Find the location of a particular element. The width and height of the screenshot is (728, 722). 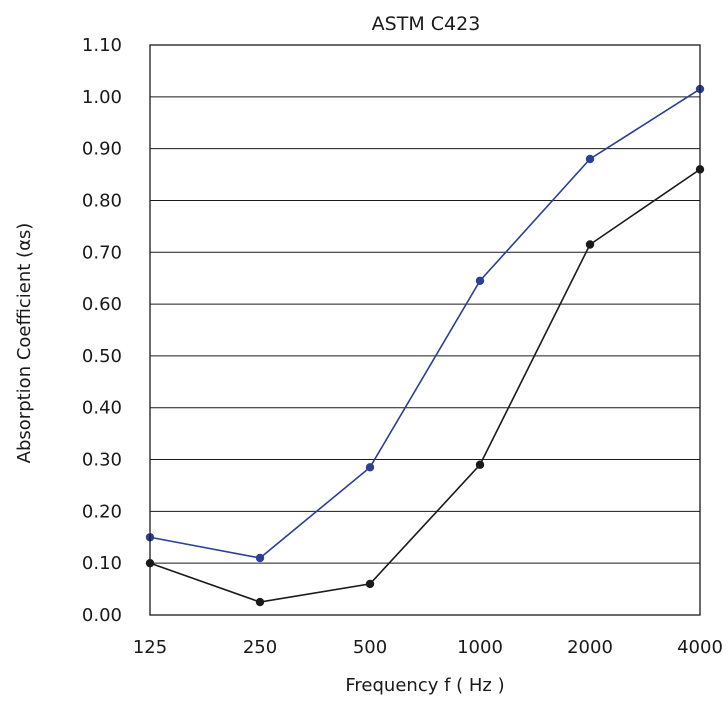

y-tick-label: 0.20 is located at coordinates (102, 511).